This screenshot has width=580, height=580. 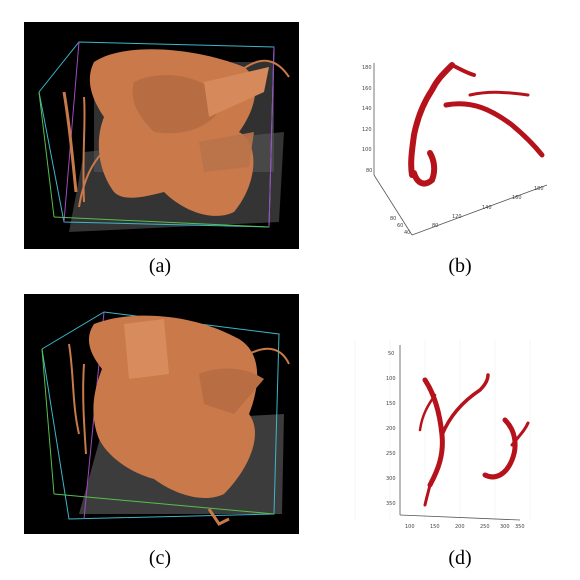 I want to click on caption-d: (d), so click(x=460, y=558).